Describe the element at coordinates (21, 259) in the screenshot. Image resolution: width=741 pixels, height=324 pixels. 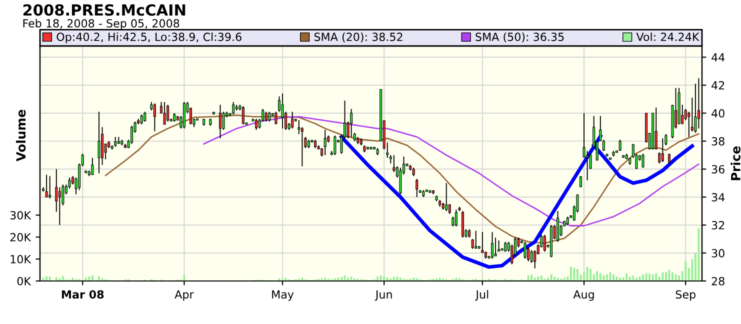
I see `y2-tick-label: 10K` at that location.